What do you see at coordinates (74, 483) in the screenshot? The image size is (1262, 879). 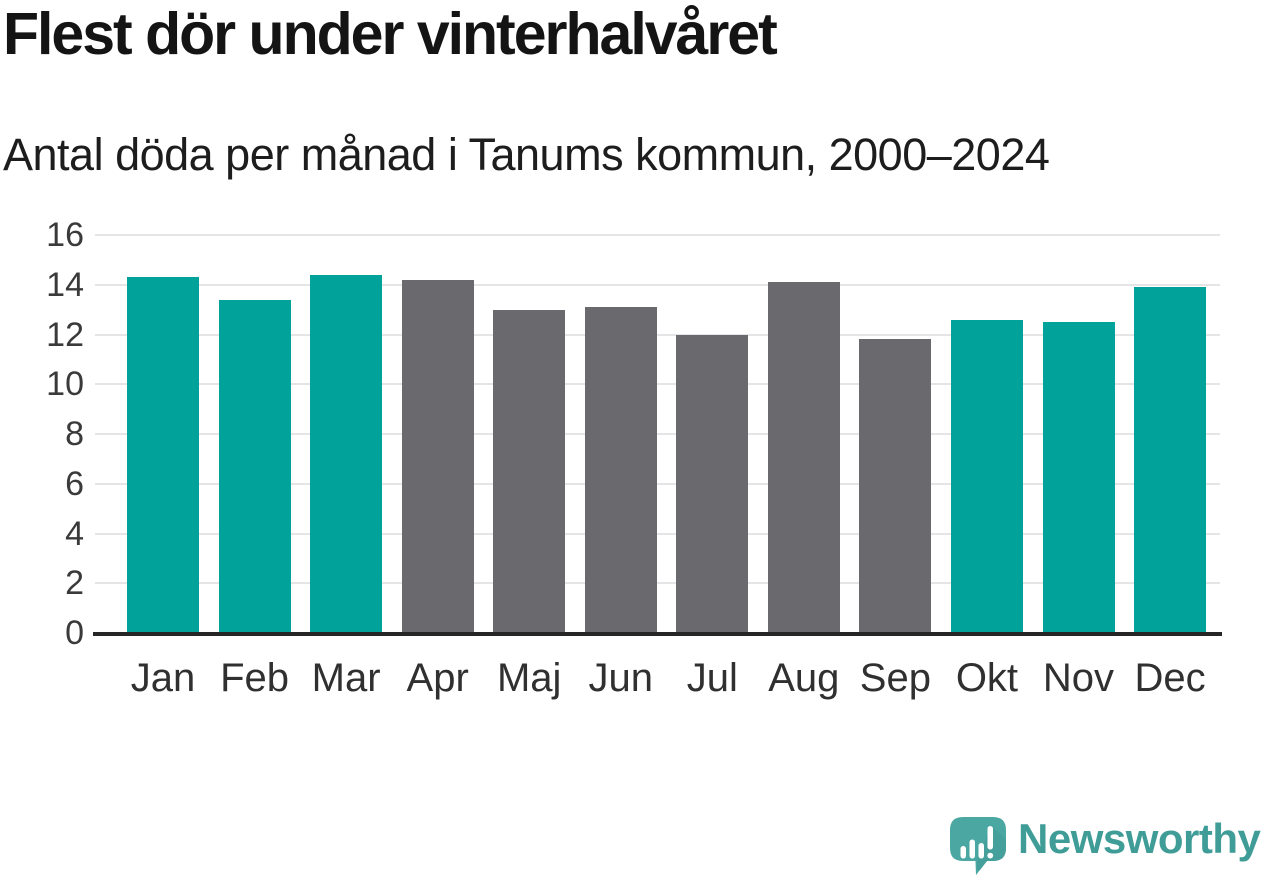 I see `y-tick-label-6: 6` at bounding box center [74, 483].